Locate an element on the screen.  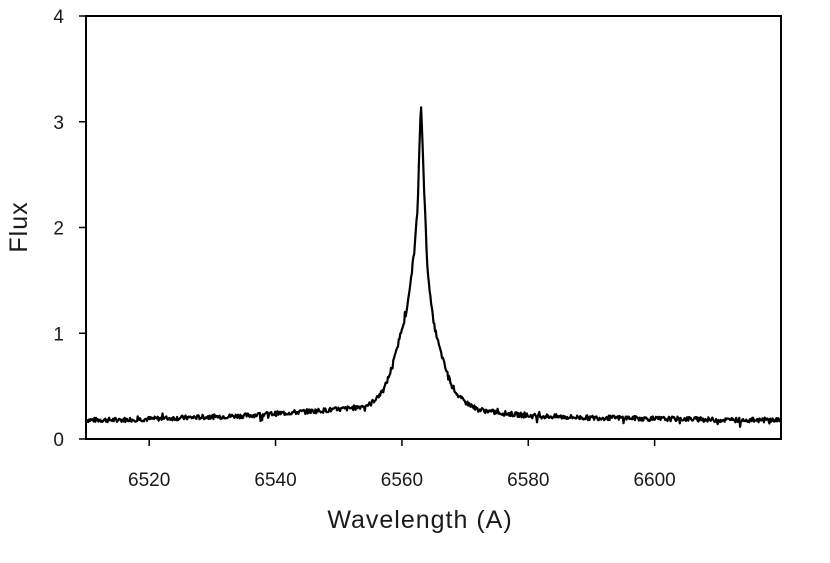
y-tick-label: 2 is located at coordinates (58, 229).